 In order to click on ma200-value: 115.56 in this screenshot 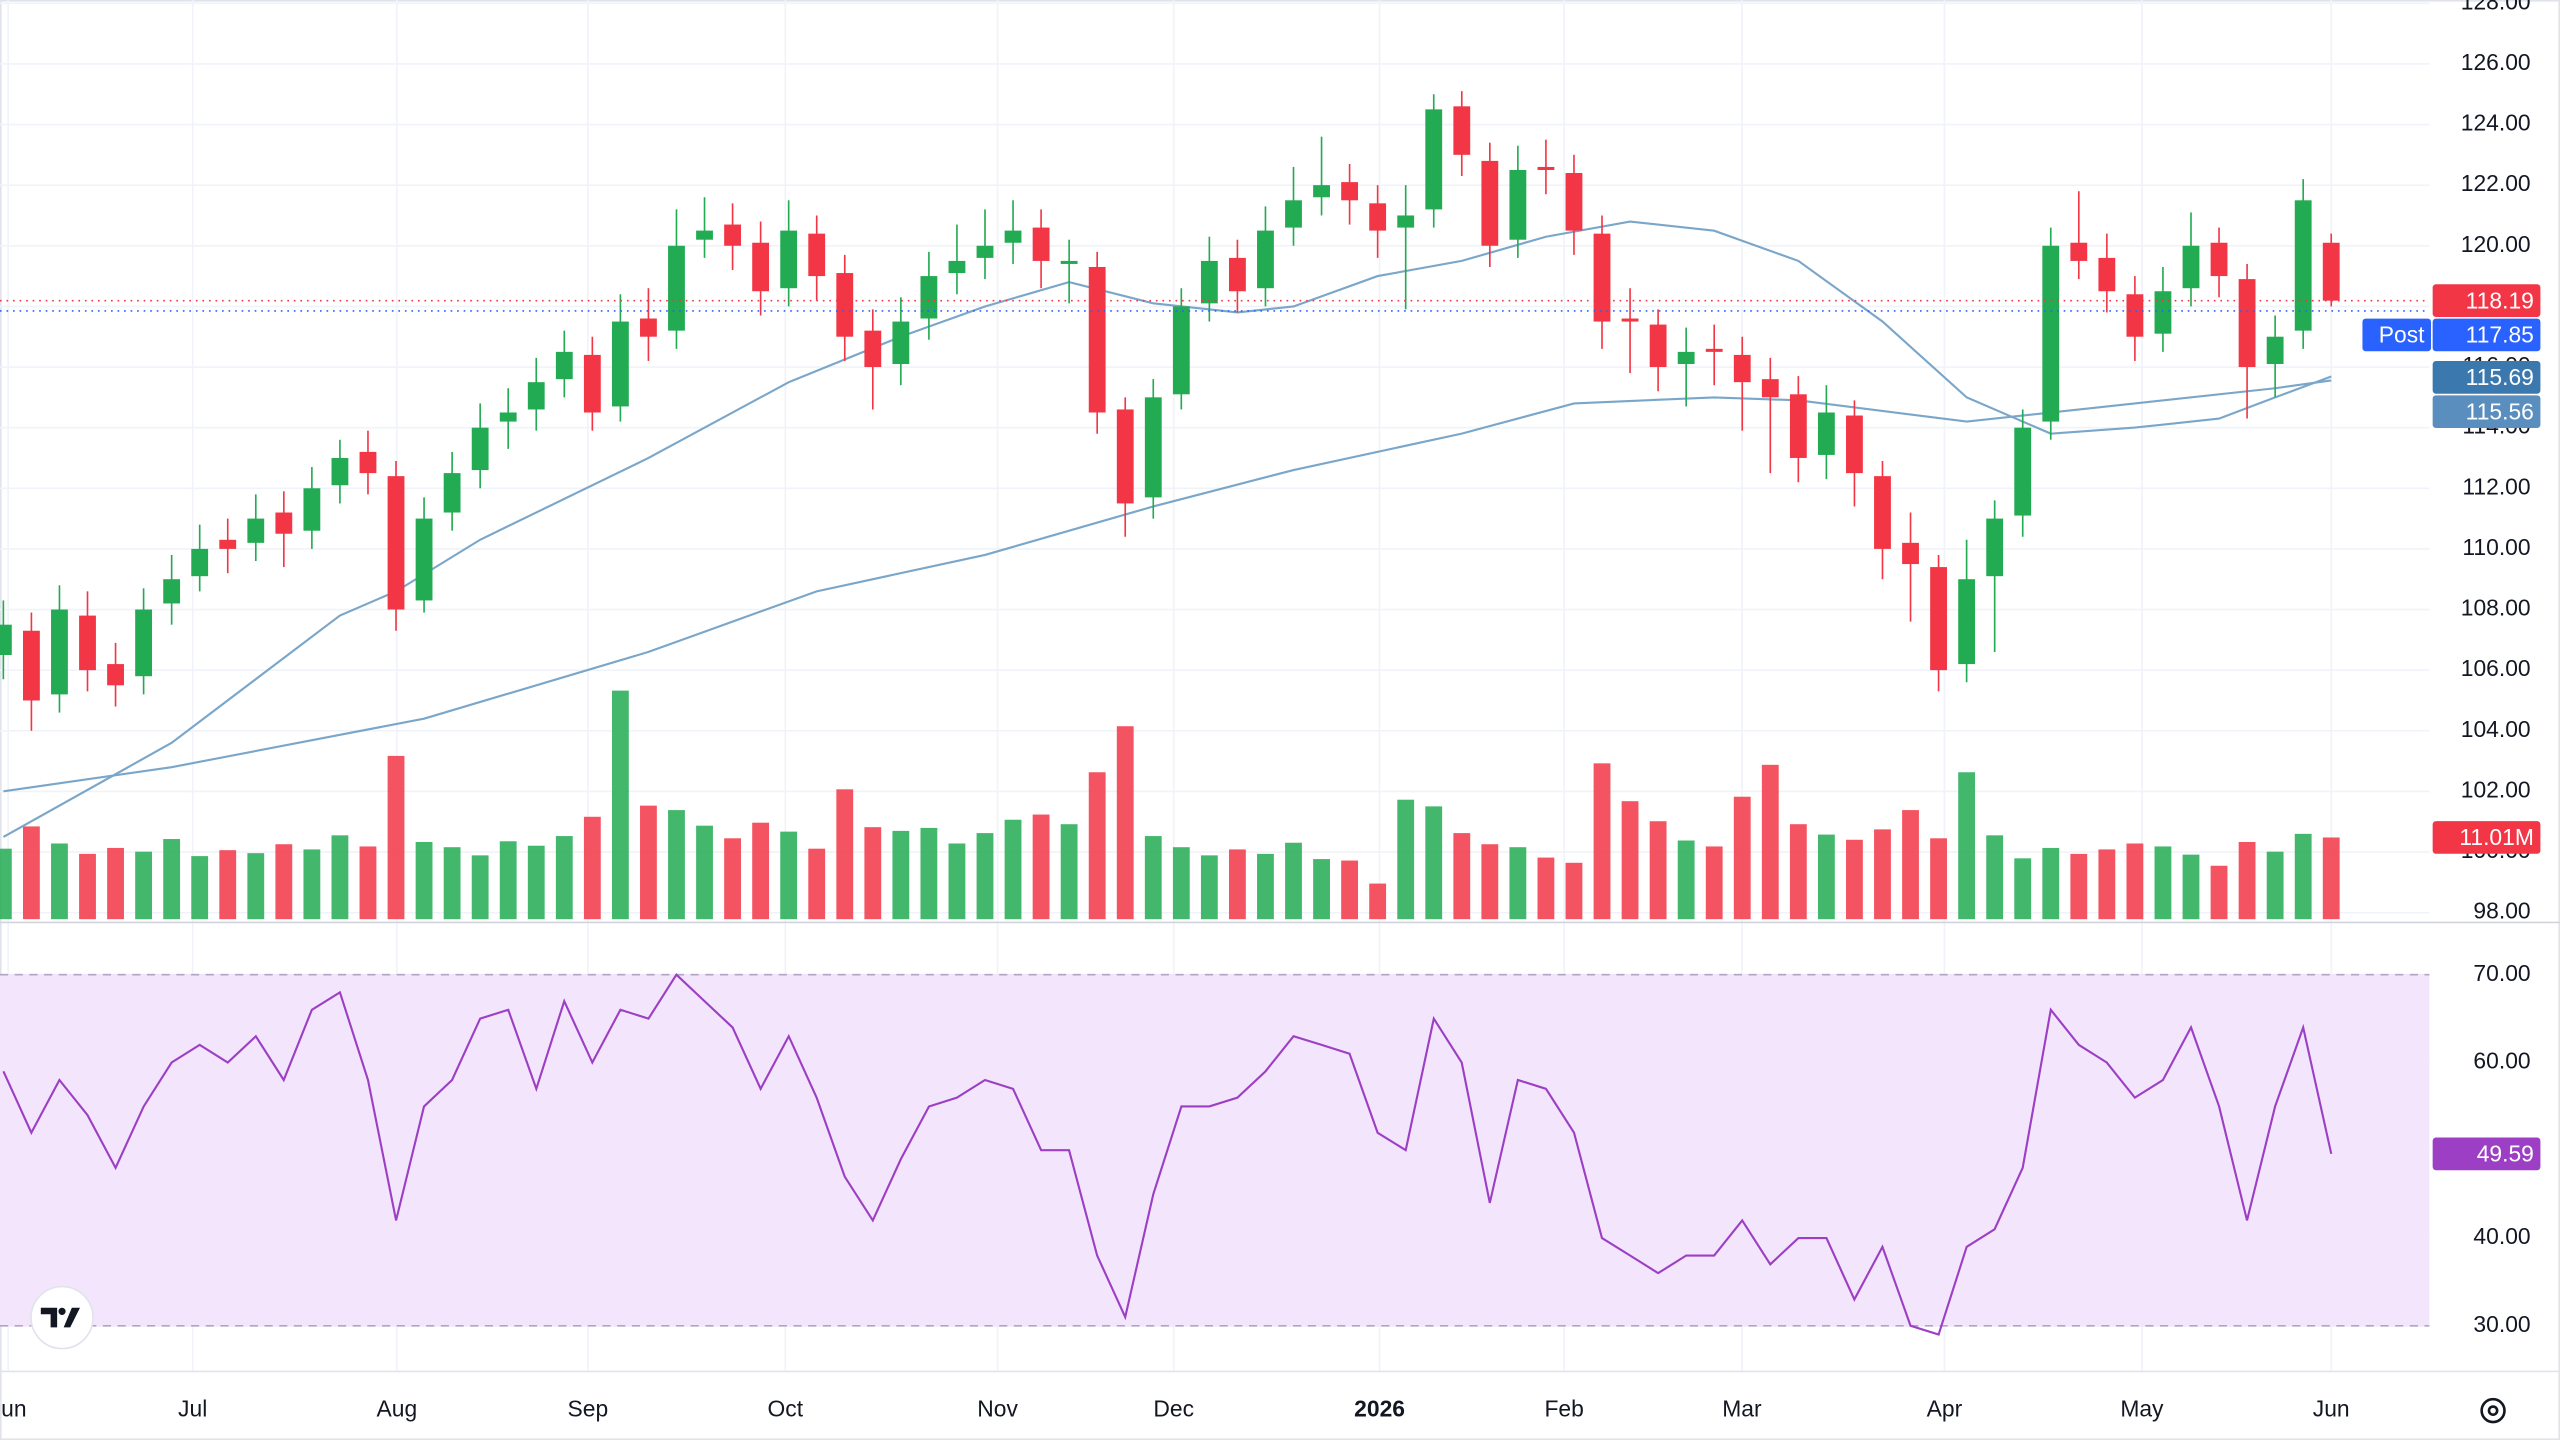, I will do `click(2500, 411)`.